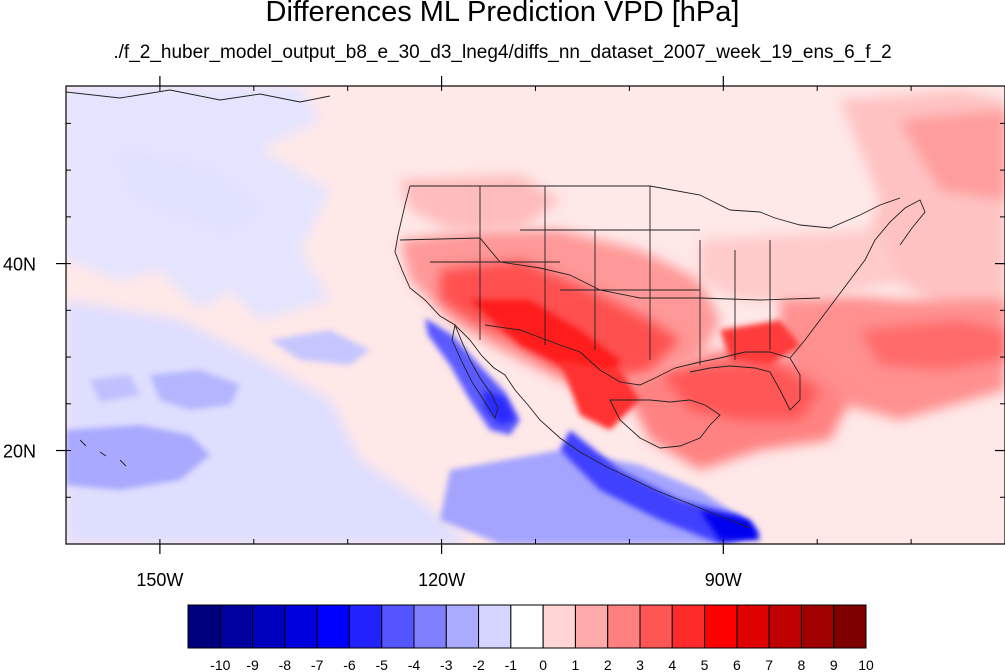 The width and height of the screenshot is (1005, 672). What do you see at coordinates (723, 580) in the screenshot?
I see `lon-tick-label: 90W` at bounding box center [723, 580].